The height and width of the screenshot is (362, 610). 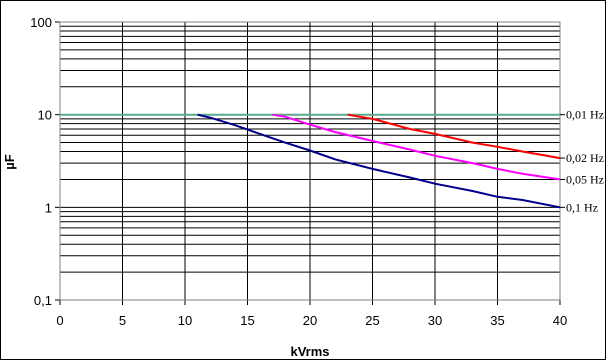 I want to click on x-tick-label: 35, so click(x=497, y=320).